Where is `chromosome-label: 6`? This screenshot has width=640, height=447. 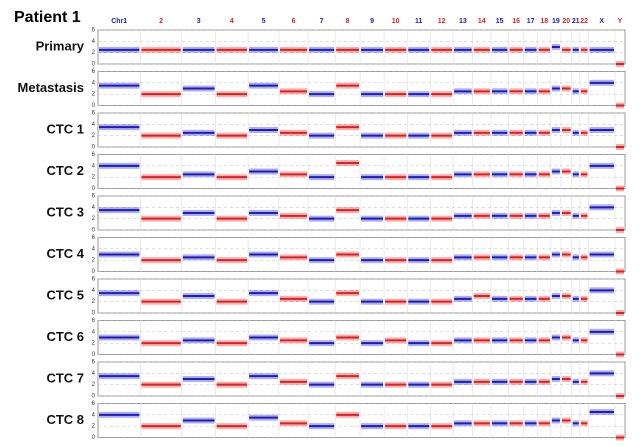 chromosome-label: 6 is located at coordinates (294, 21).